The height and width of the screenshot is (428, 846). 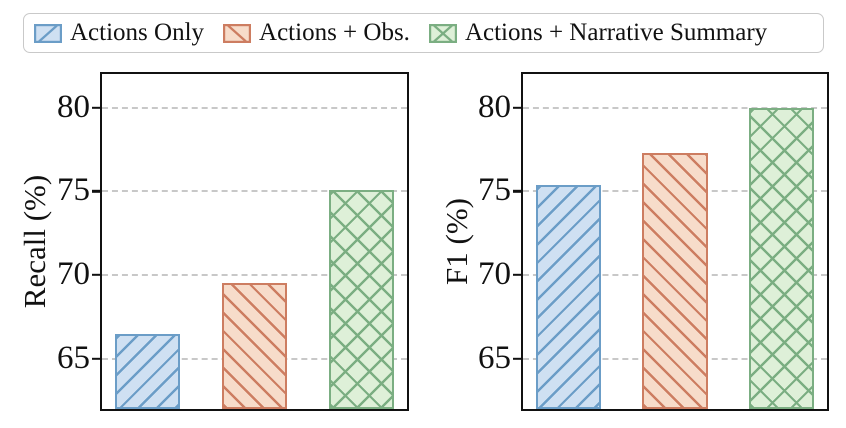 I want to click on legend-item-actions-obs: Actions + Obs., so click(x=316, y=33).